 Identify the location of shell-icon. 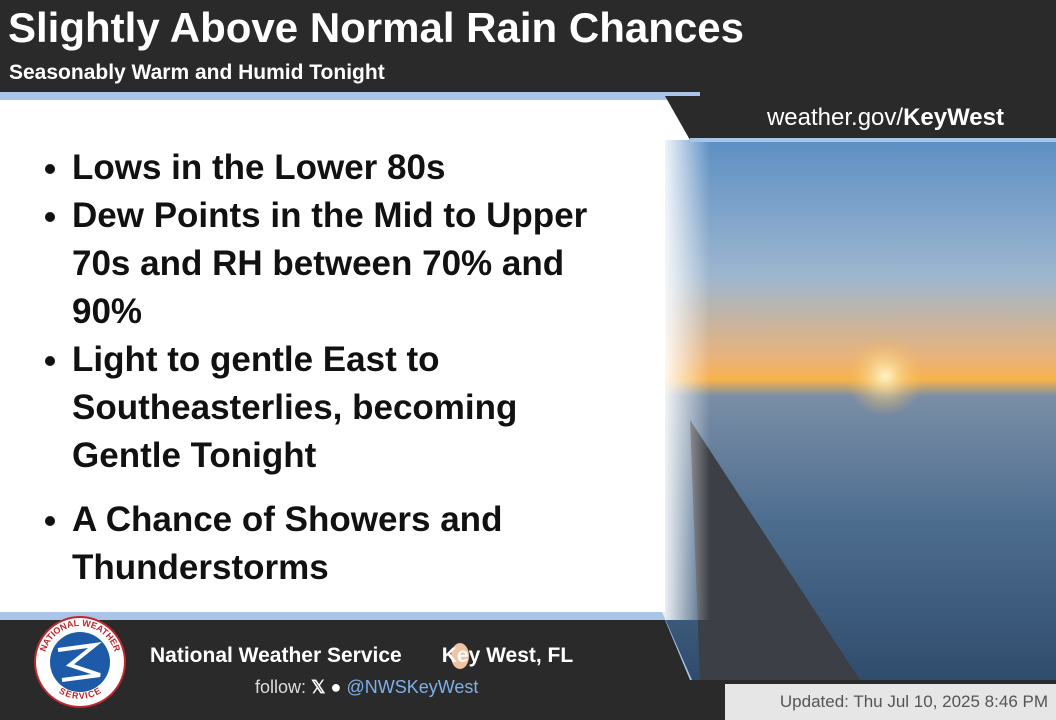
(460, 656).